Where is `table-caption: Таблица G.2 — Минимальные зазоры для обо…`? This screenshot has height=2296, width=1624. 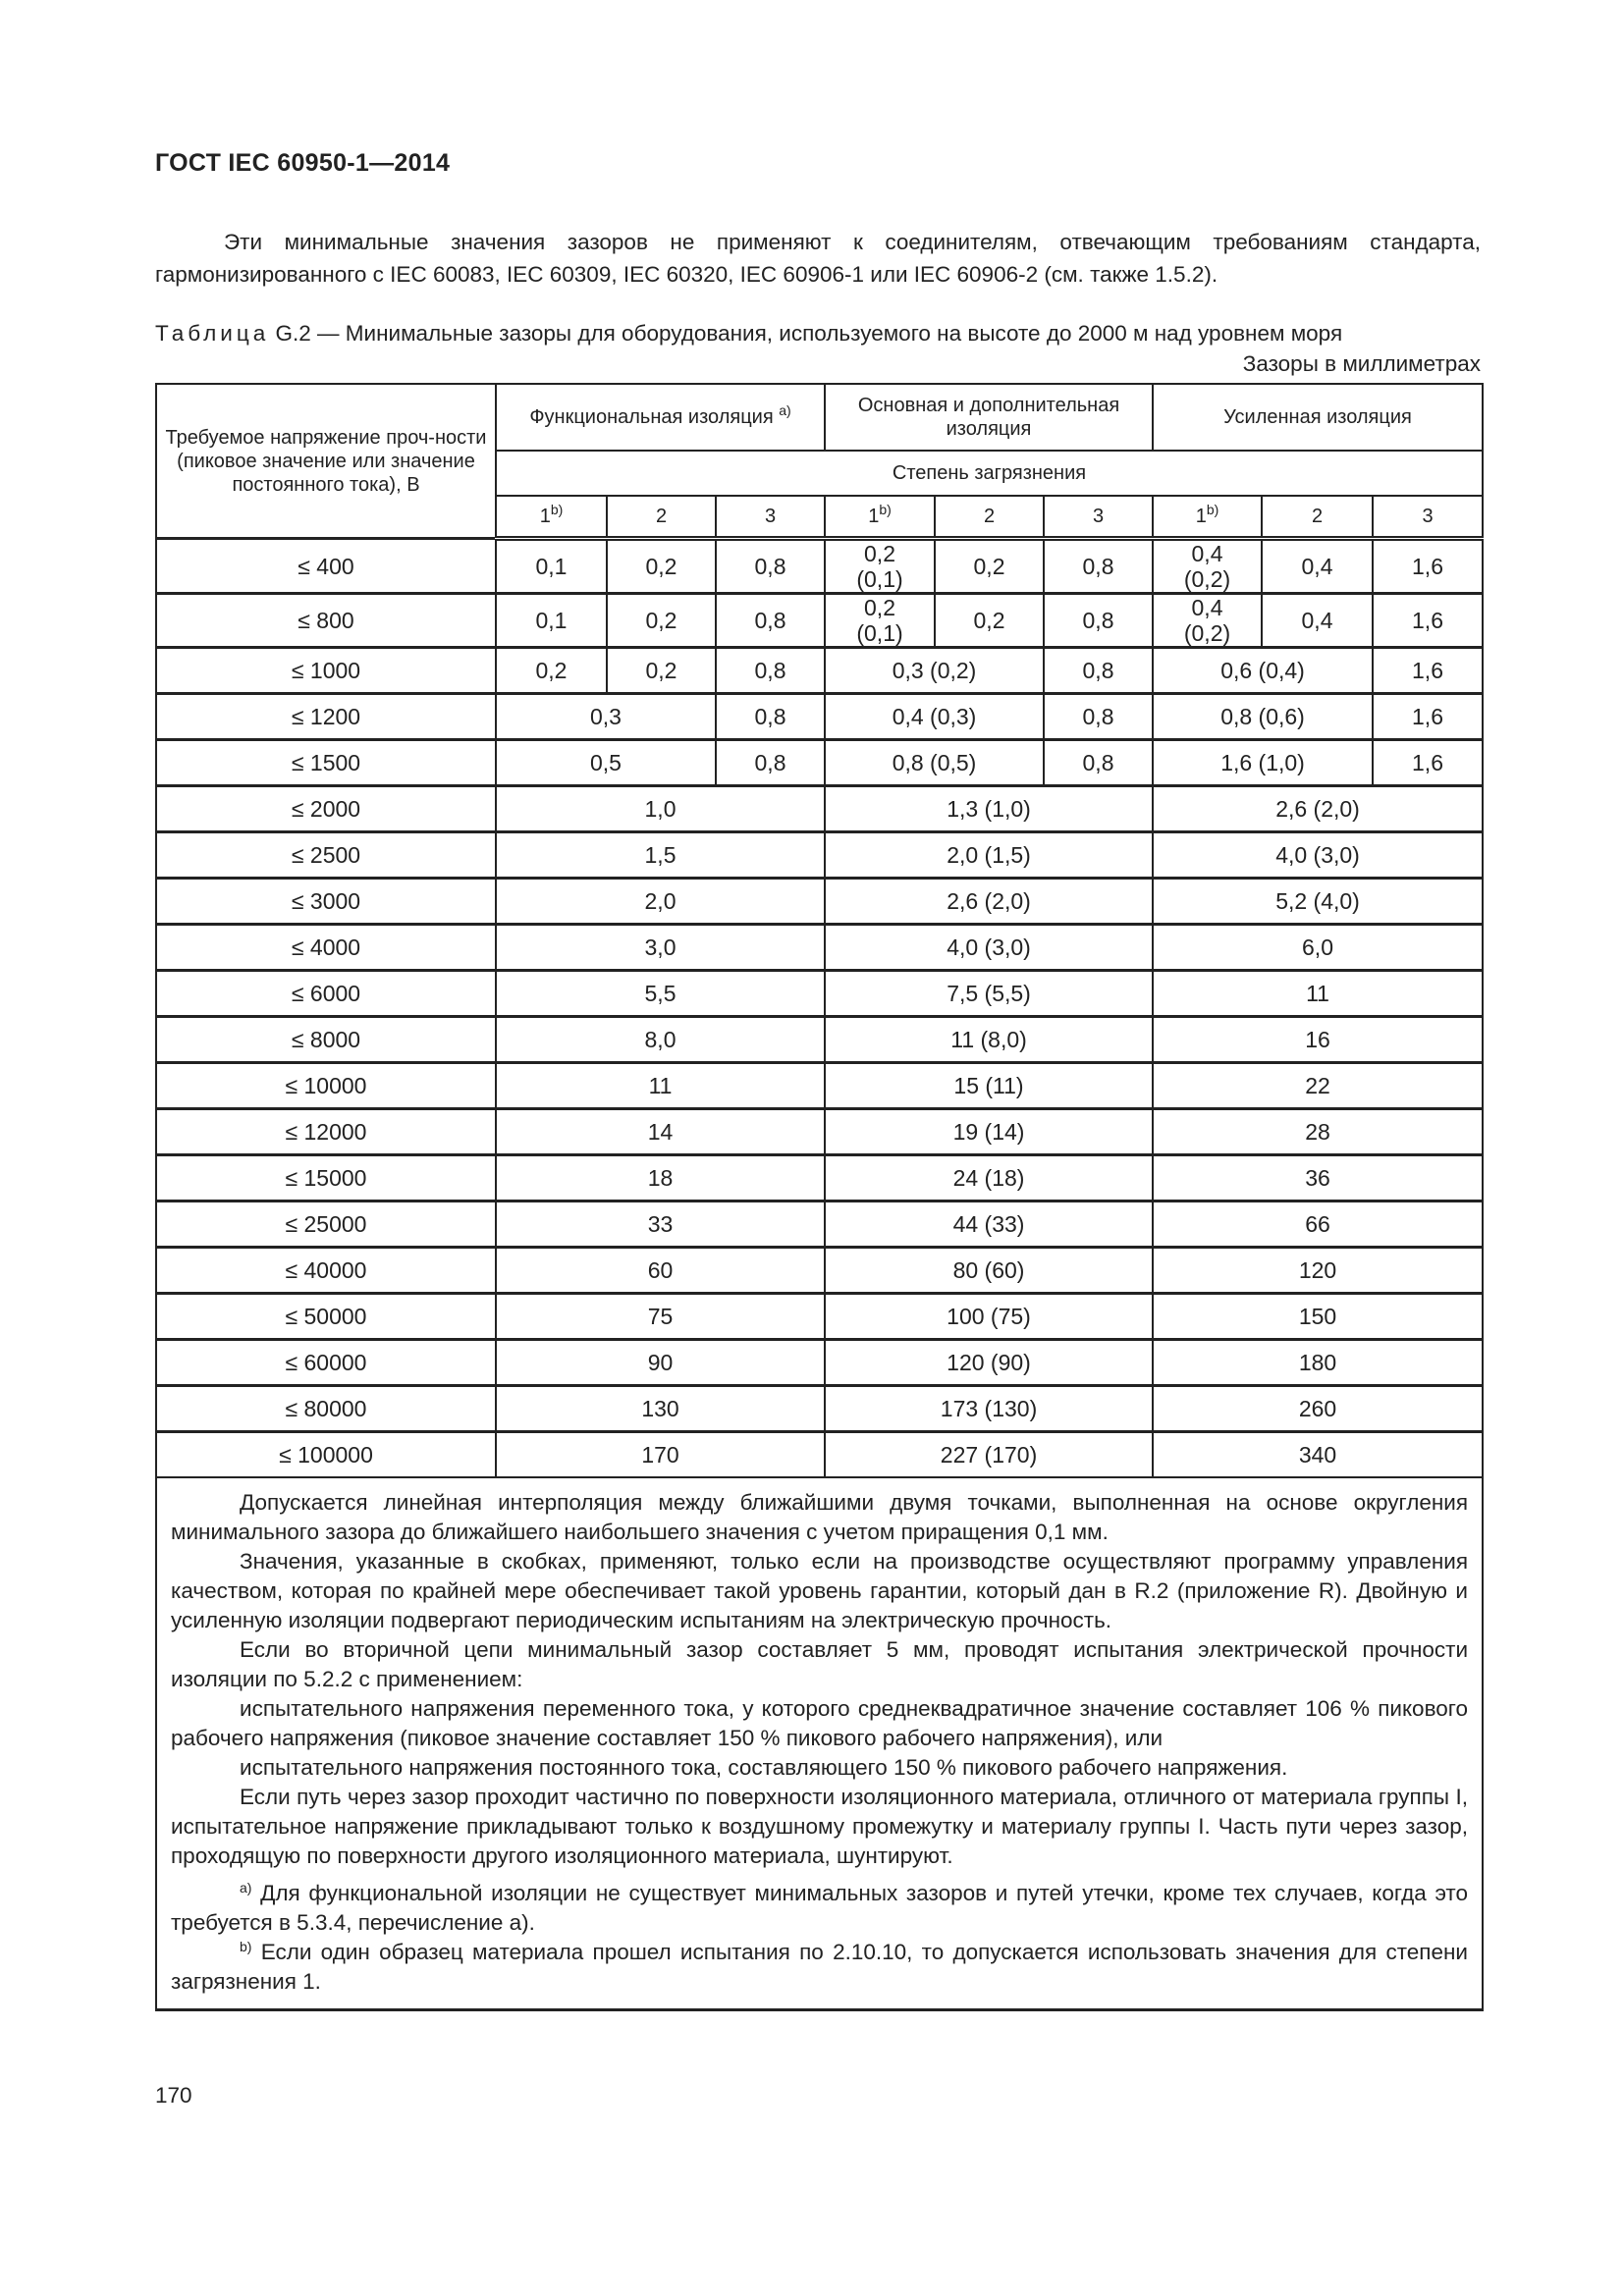
table-caption: Таблица G.2 — Минимальные зазоры для обо… is located at coordinates (818, 348).